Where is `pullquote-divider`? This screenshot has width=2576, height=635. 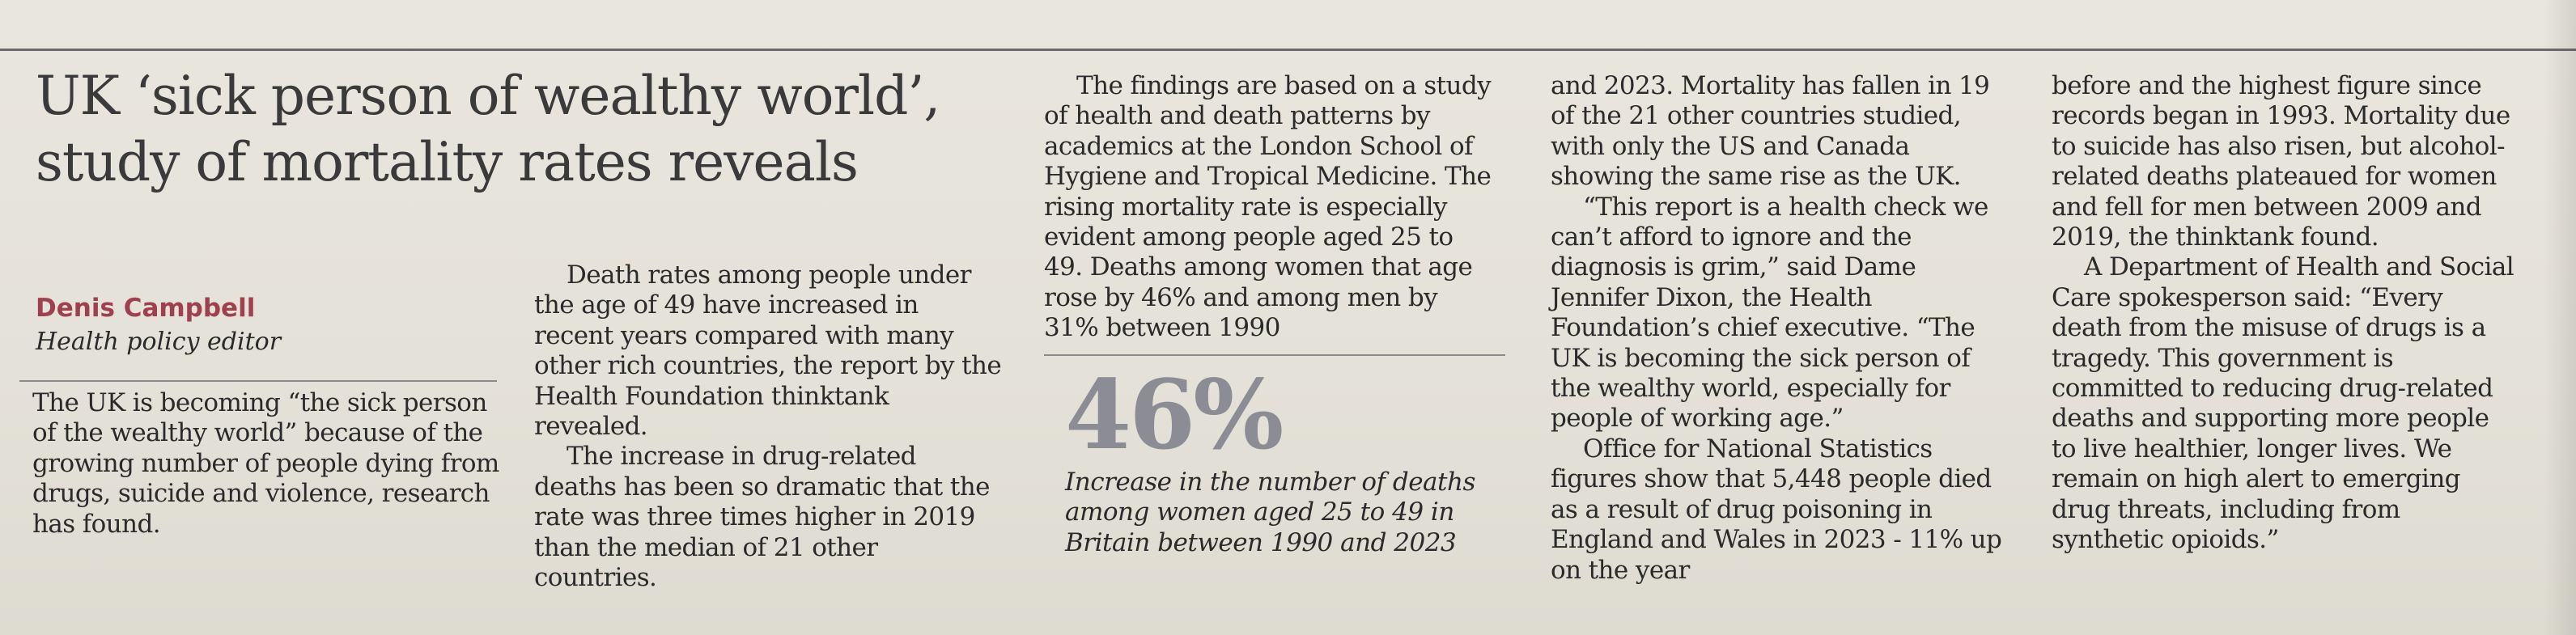
pullquote-divider is located at coordinates (1274, 355).